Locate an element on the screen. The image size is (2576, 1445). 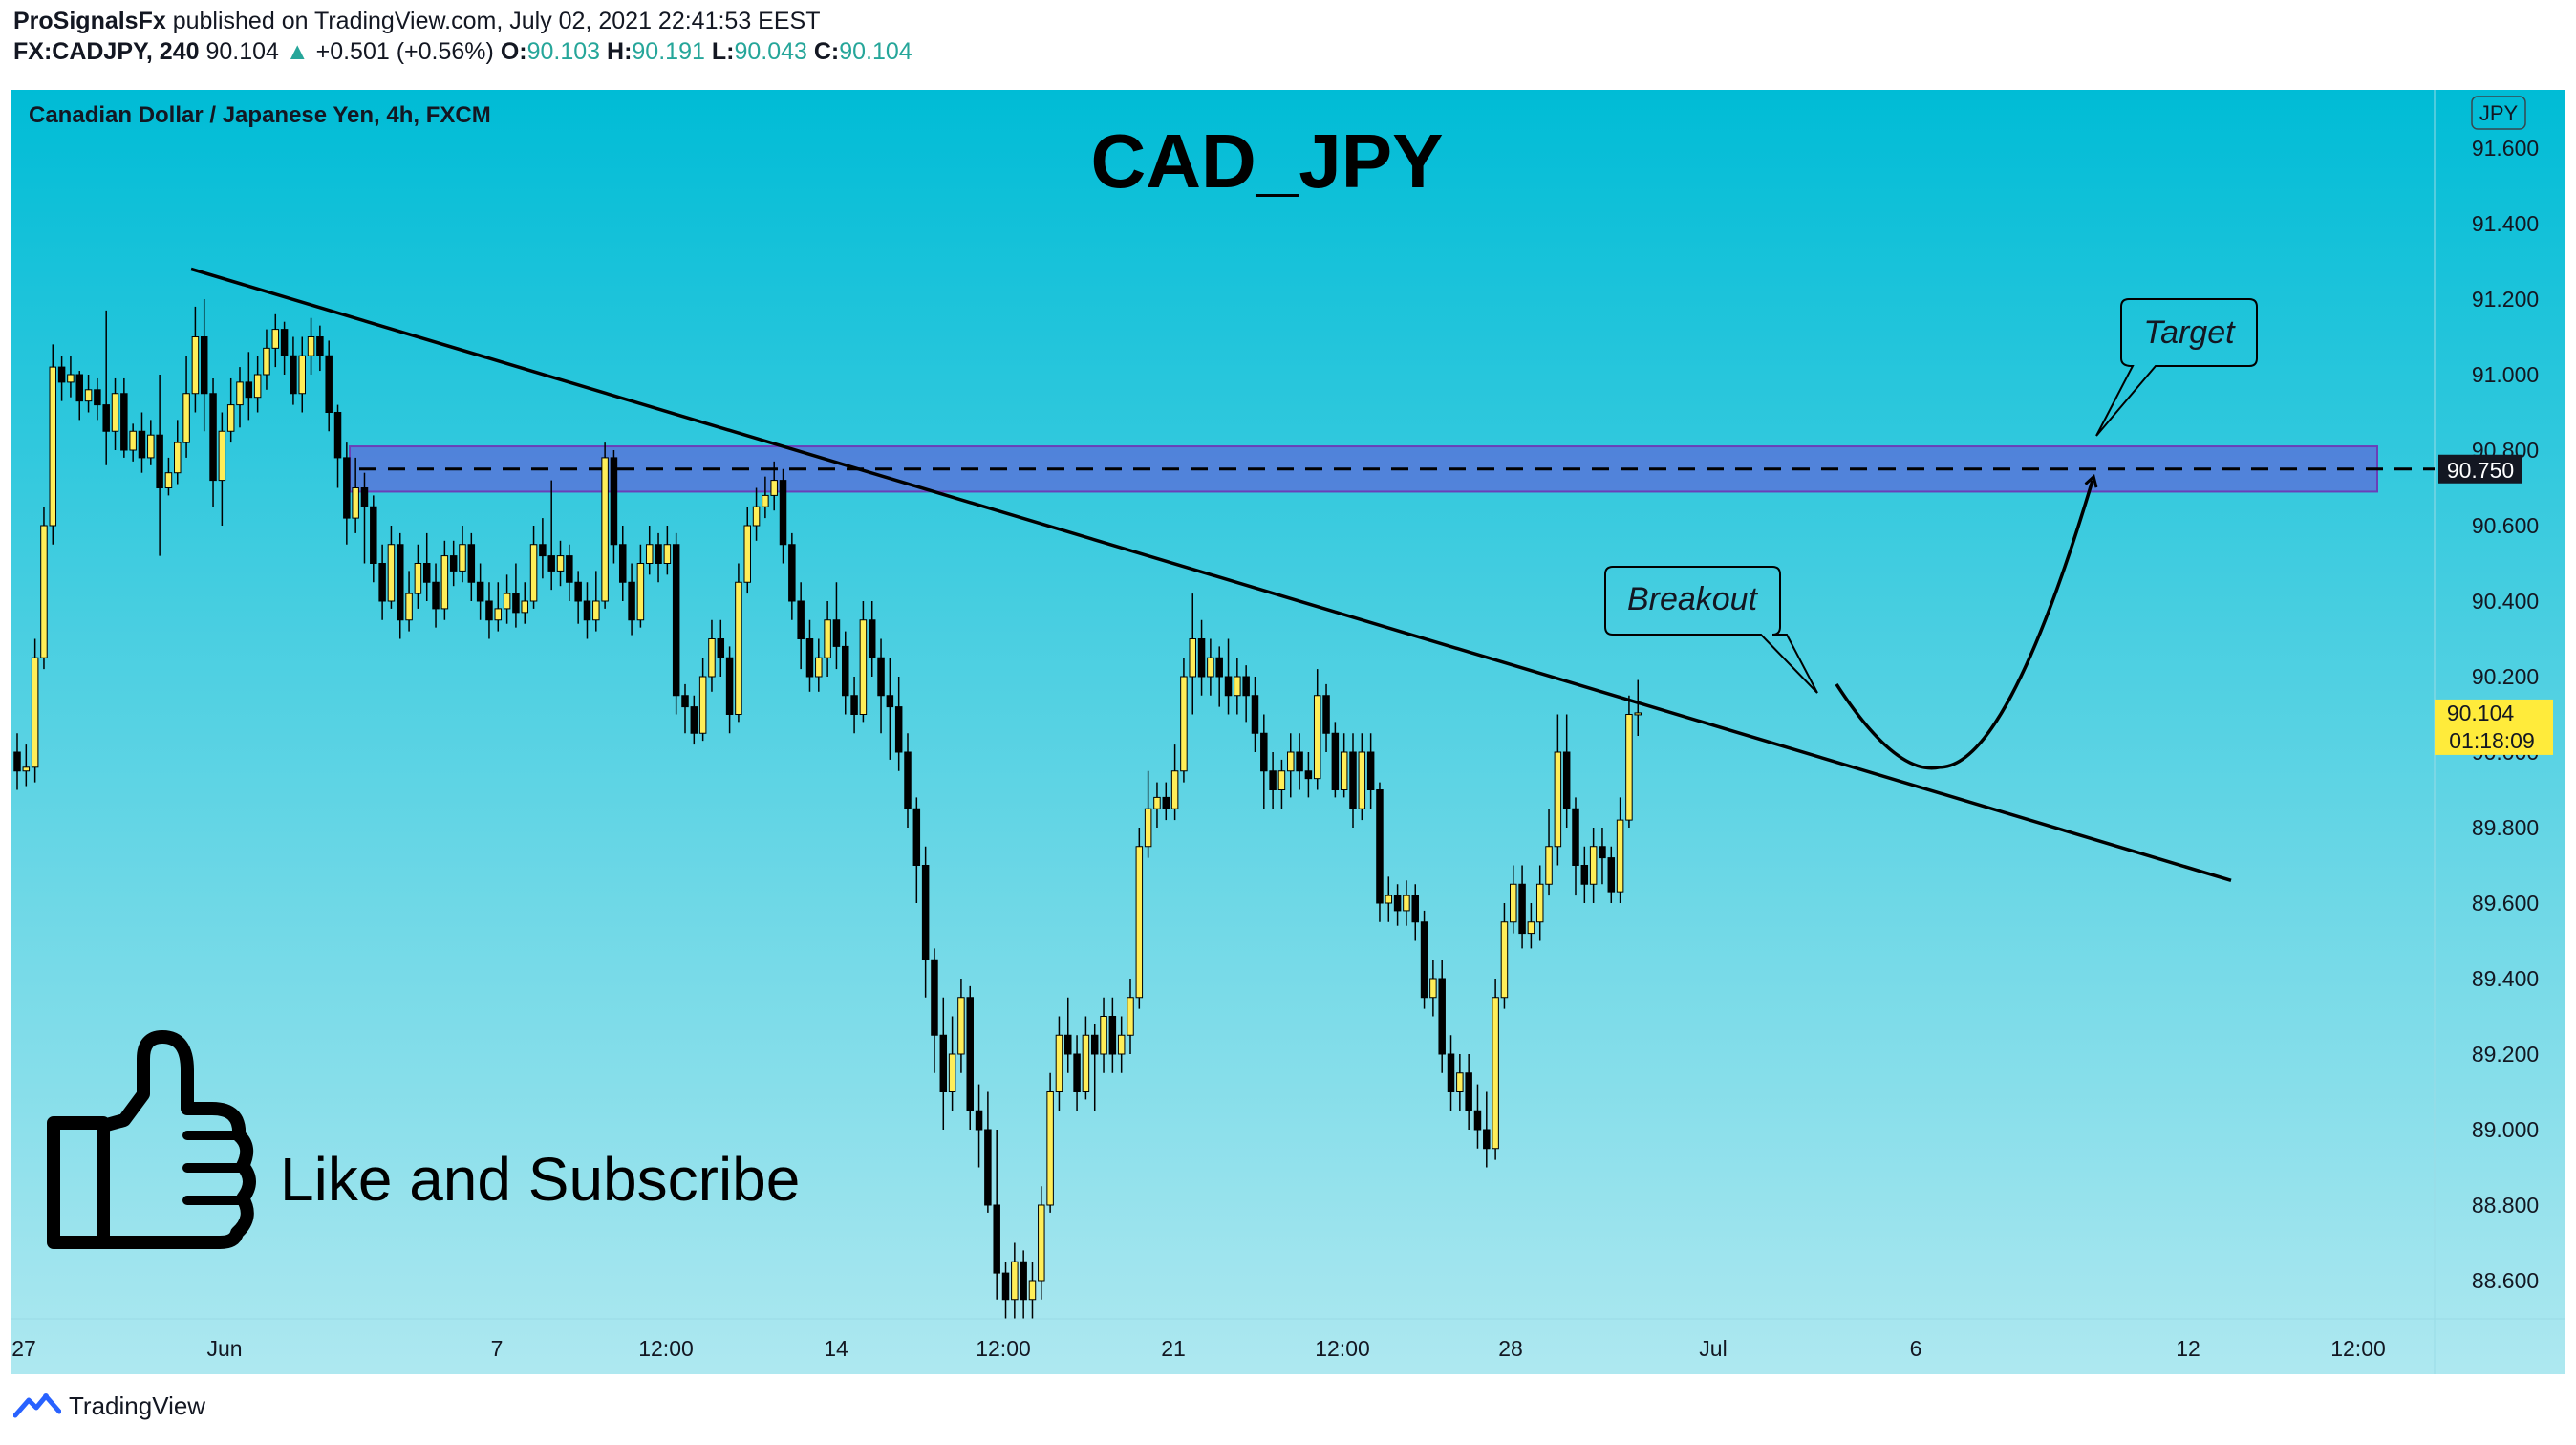
change-arrow-icon: ▲ is located at coordinates (297, 52).